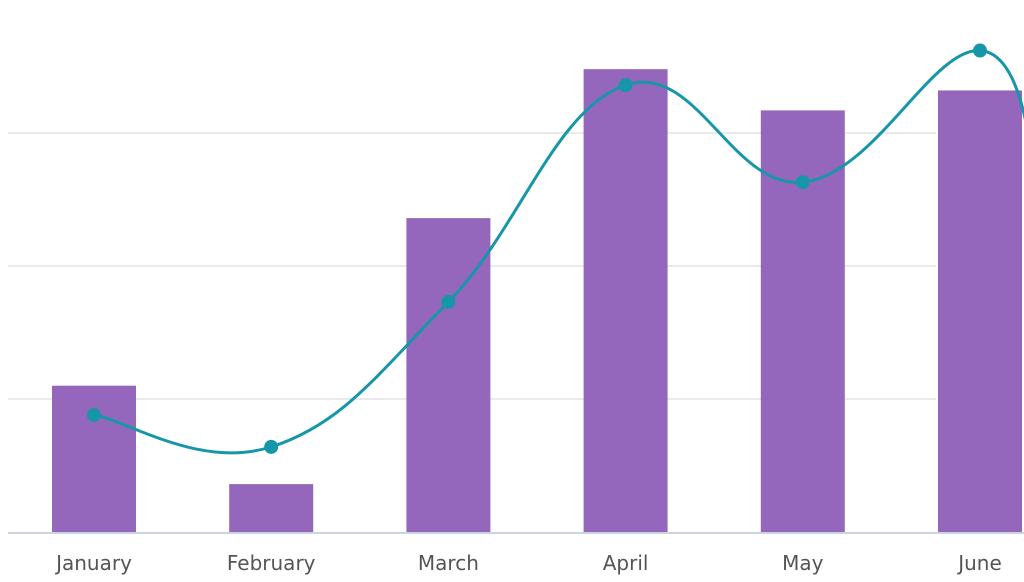 The width and height of the screenshot is (1024, 582). Describe the element at coordinates (980, 311) in the screenshot. I see `bar-june` at that location.